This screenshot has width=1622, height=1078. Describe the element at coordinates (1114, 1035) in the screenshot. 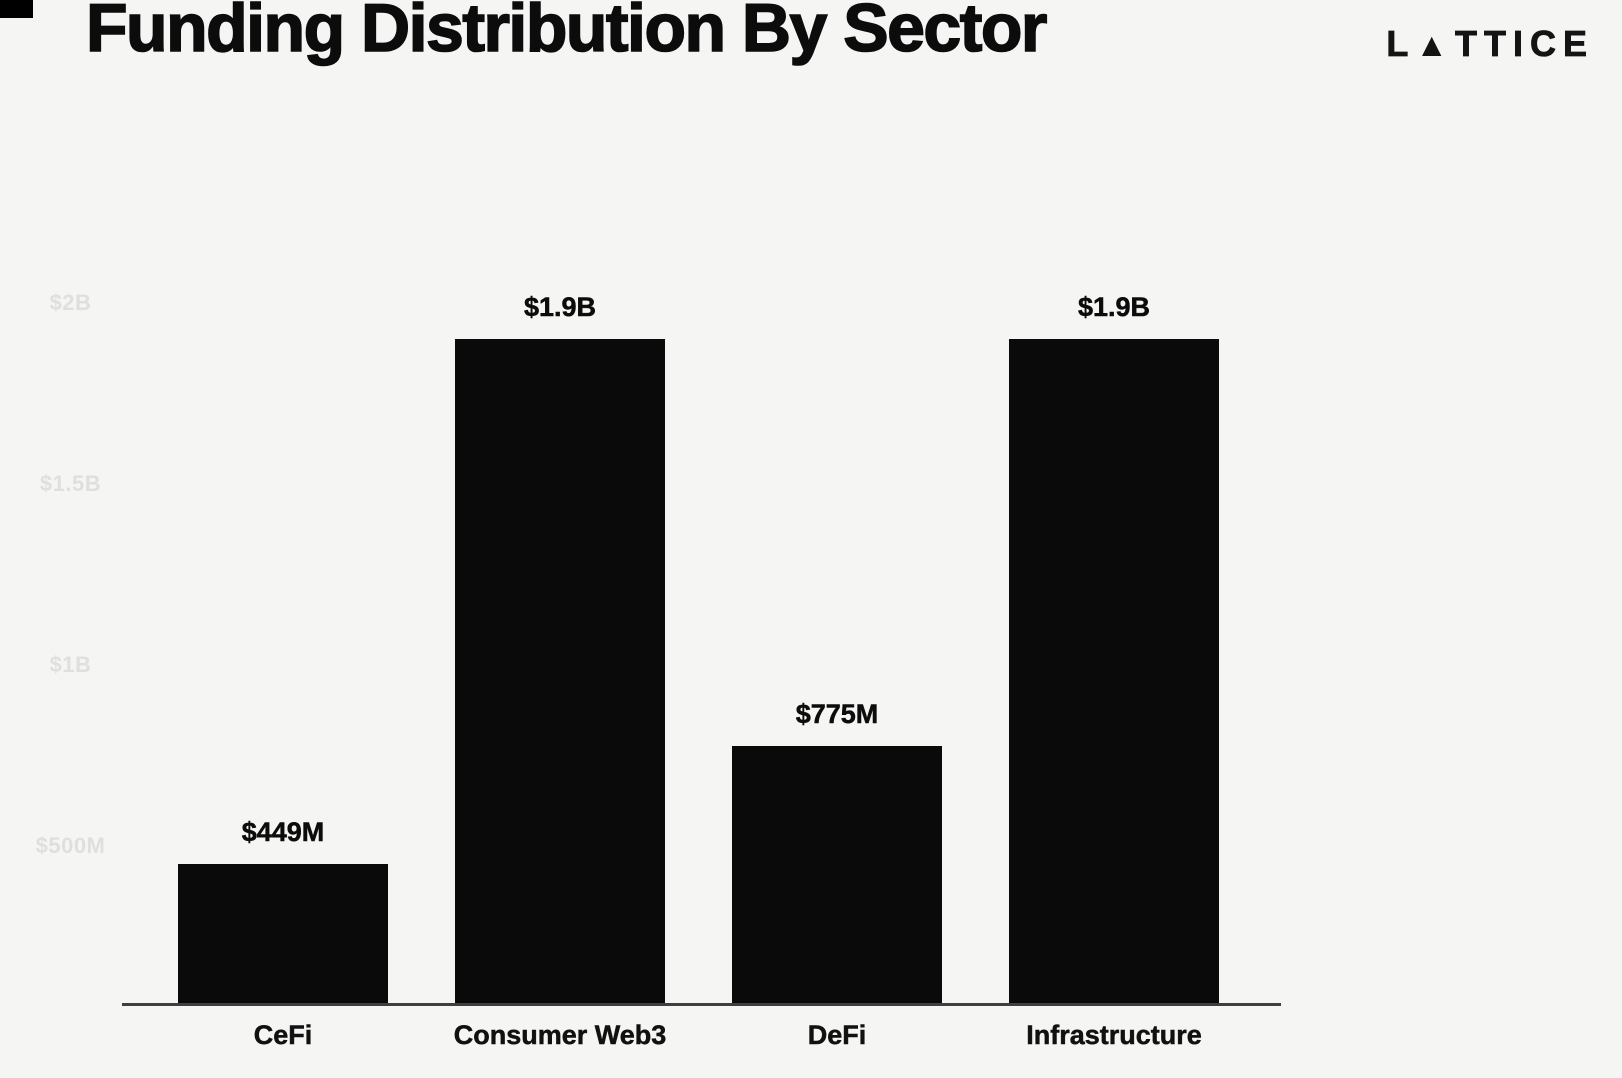

I see `category-label: Infrastructure` at that location.